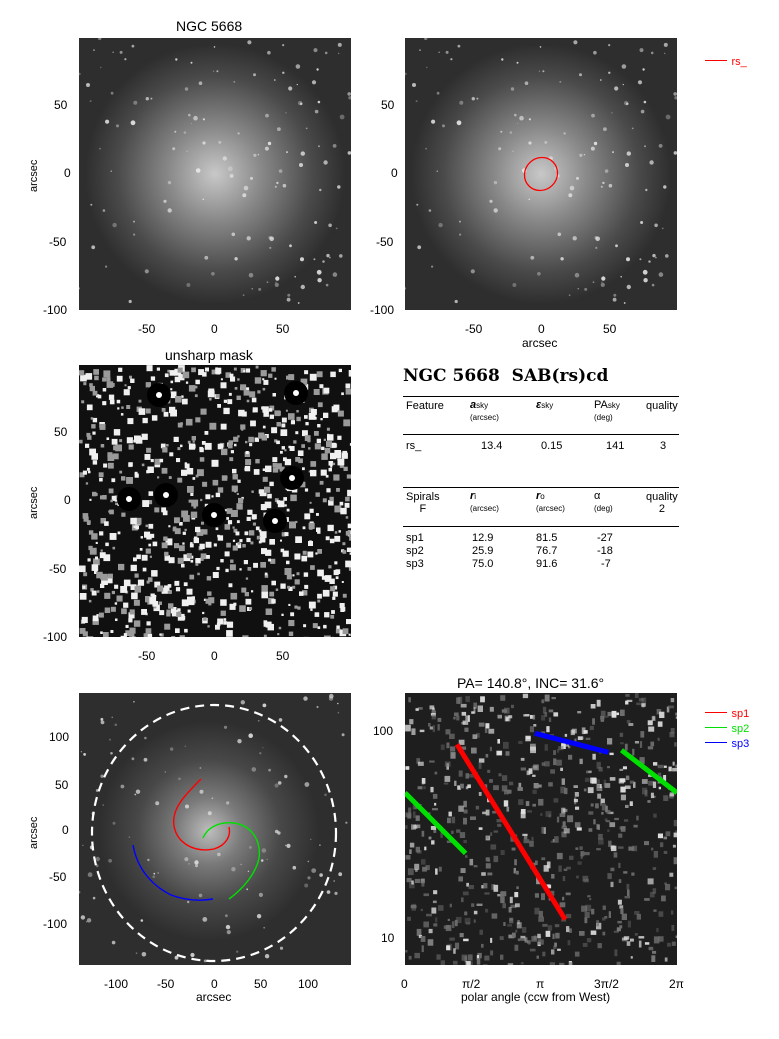 This screenshot has height=1039, width=779. I want to click on galaxy-ellipse-image, so click(541, 174).